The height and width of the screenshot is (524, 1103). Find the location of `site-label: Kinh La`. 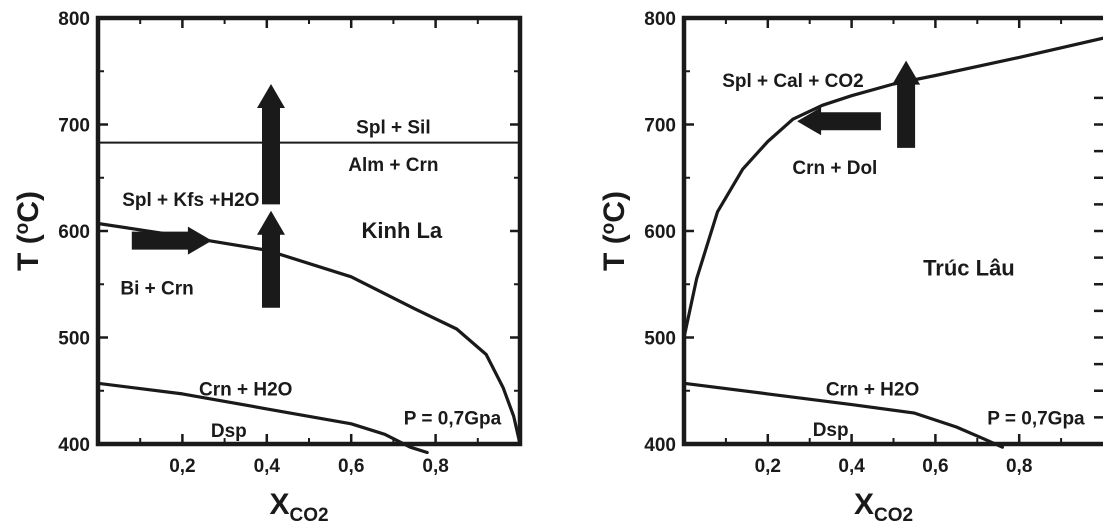

site-label: Kinh La is located at coordinates (402, 230).